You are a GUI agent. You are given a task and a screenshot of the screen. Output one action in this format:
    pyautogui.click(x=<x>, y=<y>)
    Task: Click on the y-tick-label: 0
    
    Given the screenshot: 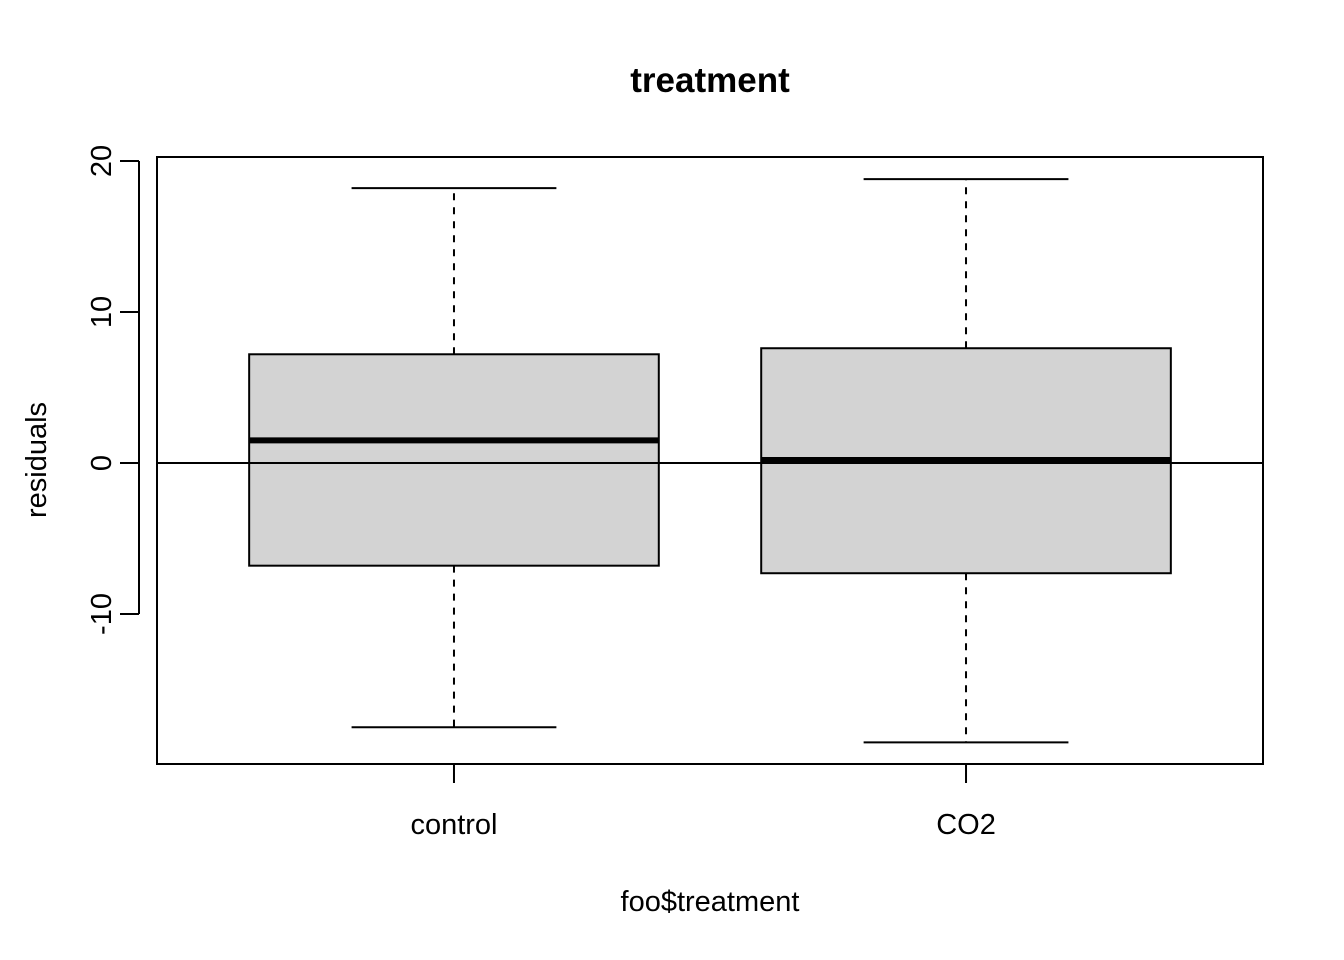 What is the action you would take?
    pyautogui.click(x=102, y=463)
    